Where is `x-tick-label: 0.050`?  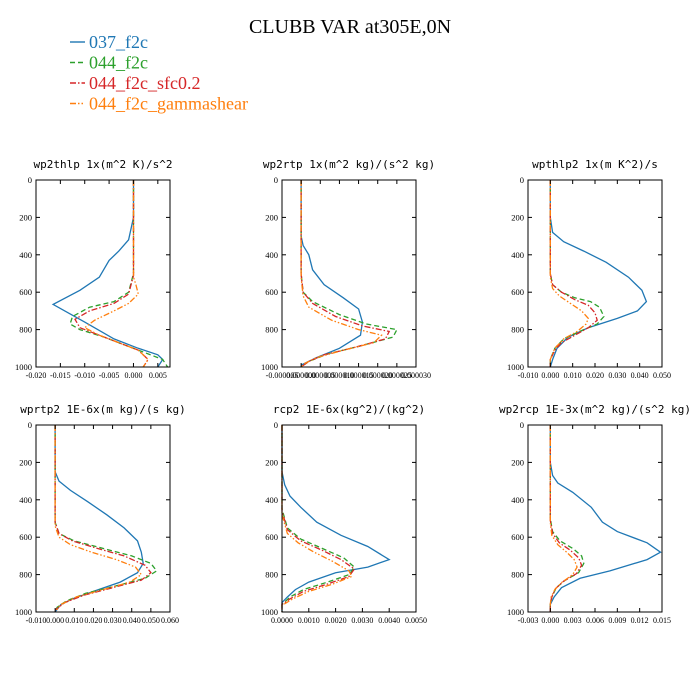
x-tick-label: 0.050 is located at coordinates (662, 375).